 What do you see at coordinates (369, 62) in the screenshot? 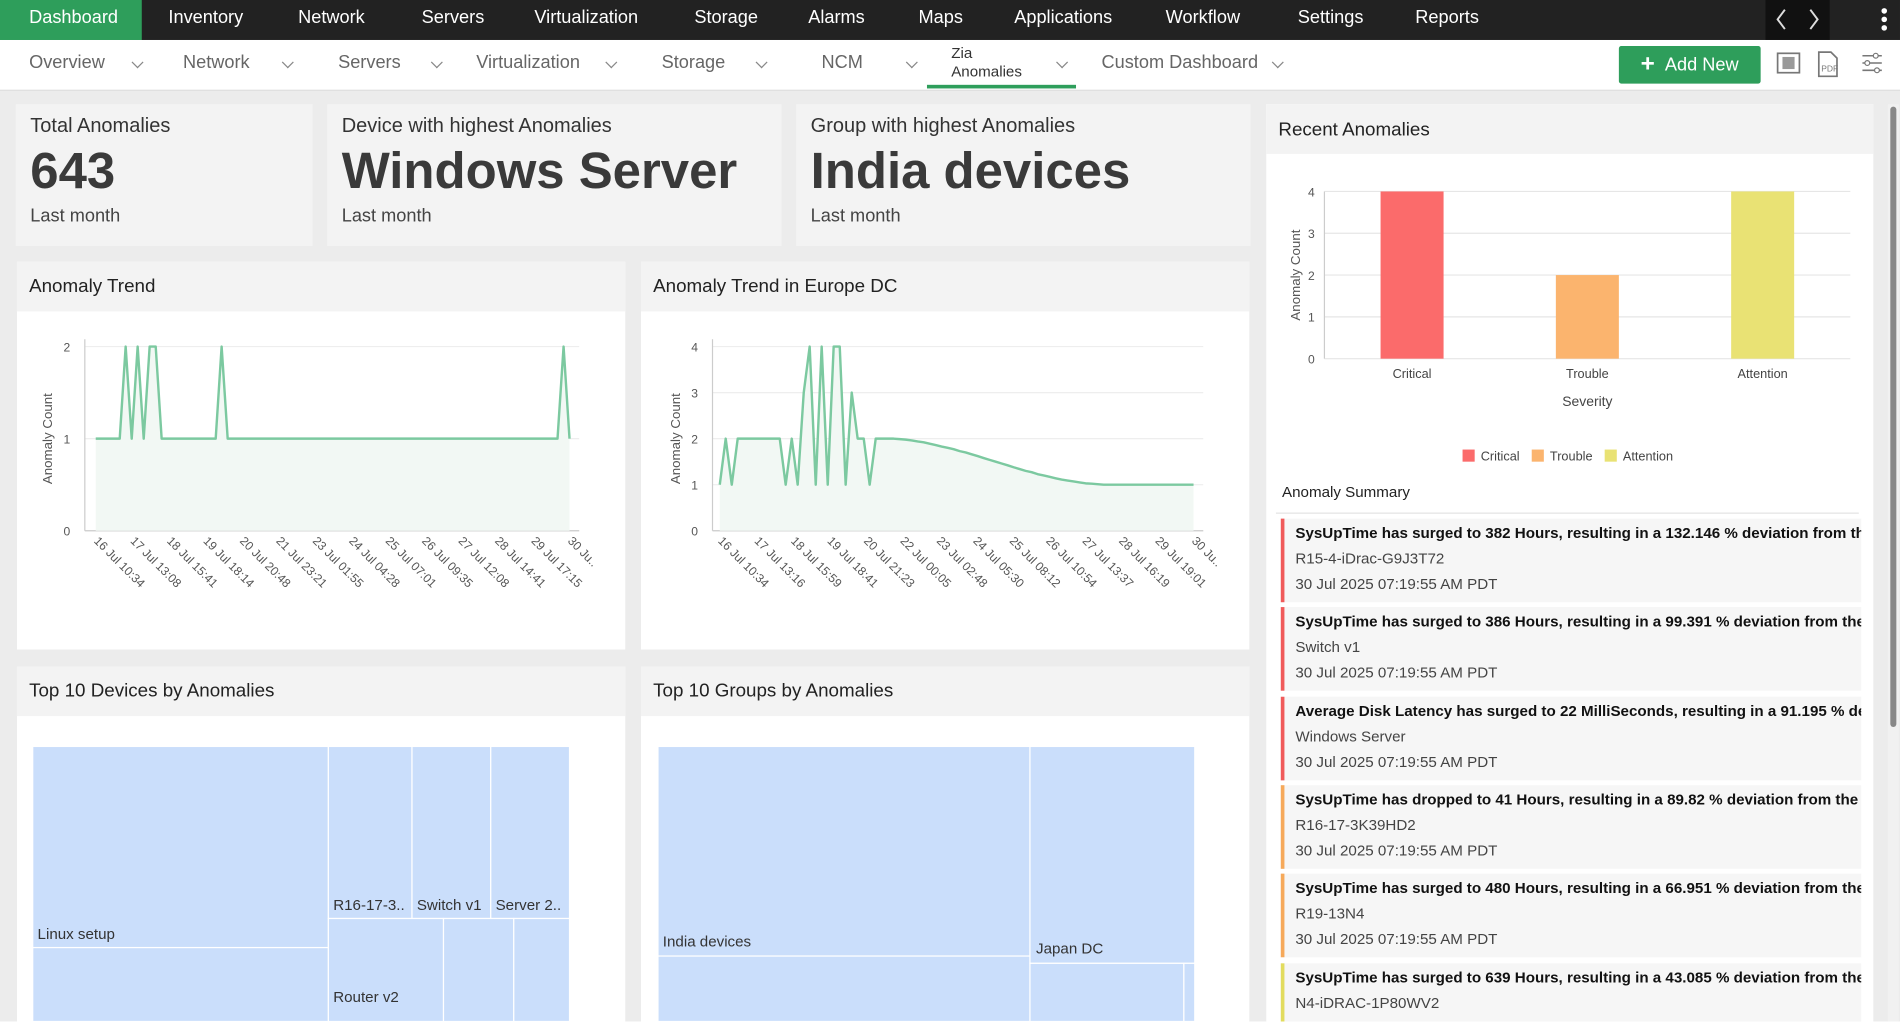
I see `sub-tab: Servers` at bounding box center [369, 62].